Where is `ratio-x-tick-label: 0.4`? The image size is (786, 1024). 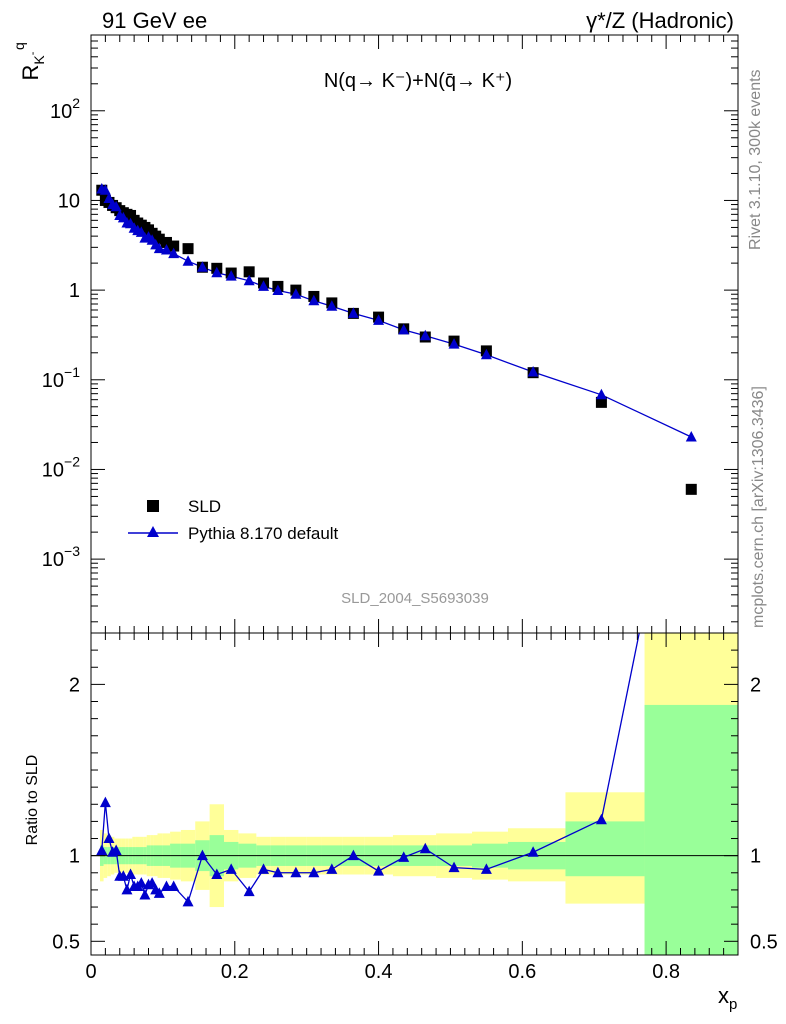 ratio-x-tick-label: 0.4 is located at coordinates (379, 972).